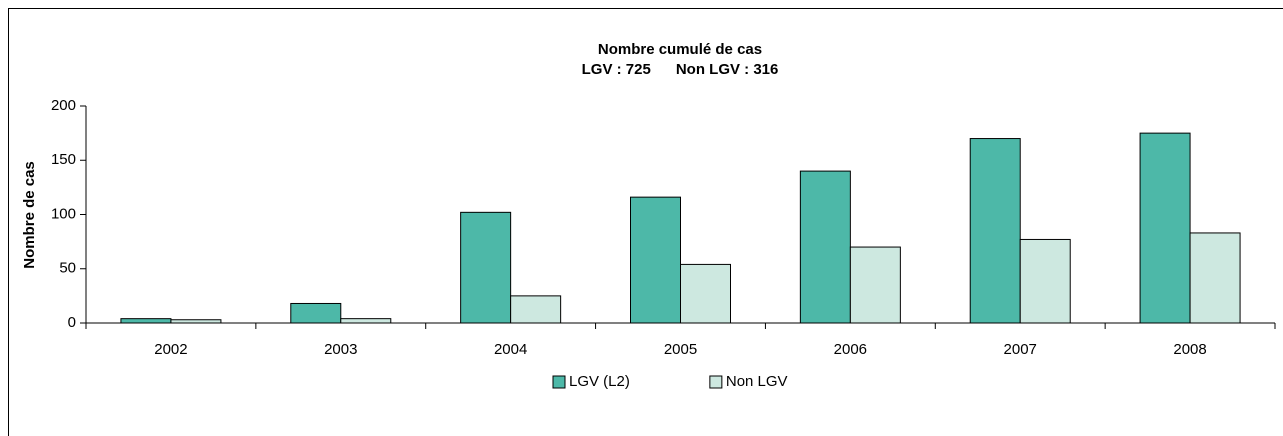 This screenshot has width=1283, height=436. Describe the element at coordinates (72, 322) in the screenshot. I see `y-tick-label: 0` at that location.